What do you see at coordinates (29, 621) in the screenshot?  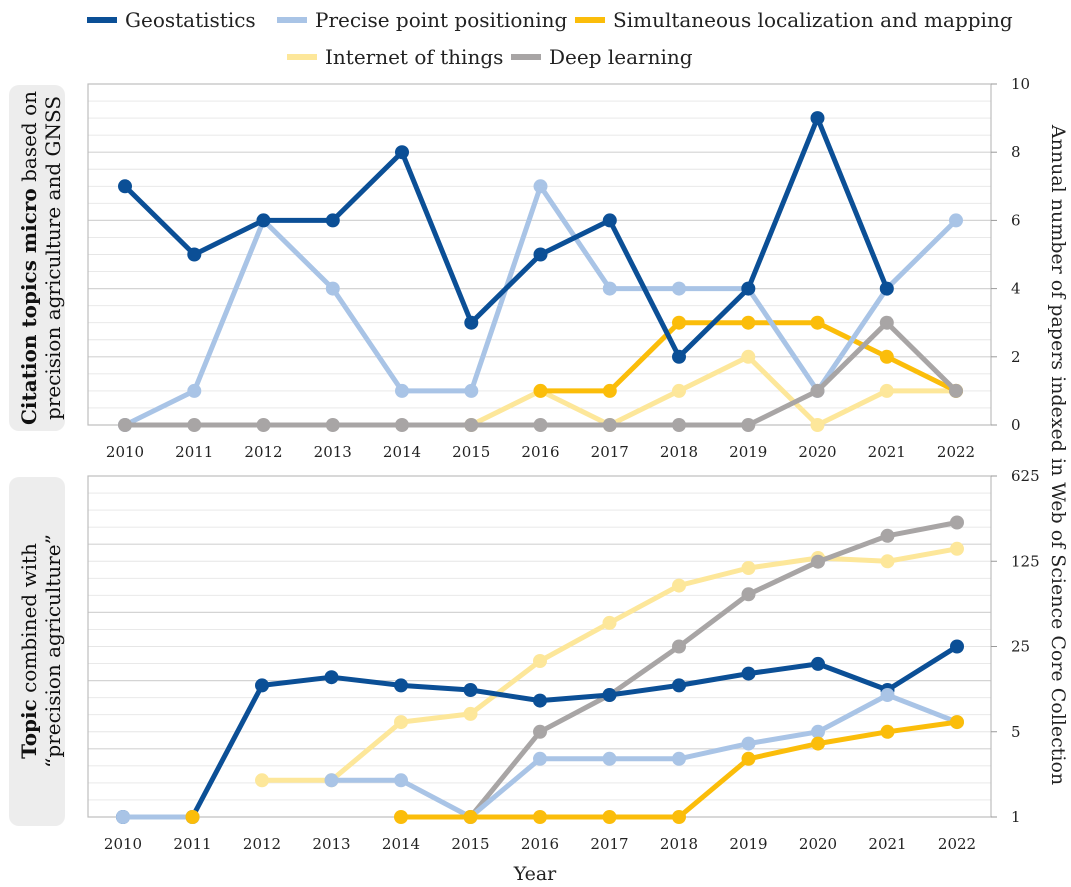 I see `panel-label-bottom-rest: combined with` at bounding box center [29, 621].